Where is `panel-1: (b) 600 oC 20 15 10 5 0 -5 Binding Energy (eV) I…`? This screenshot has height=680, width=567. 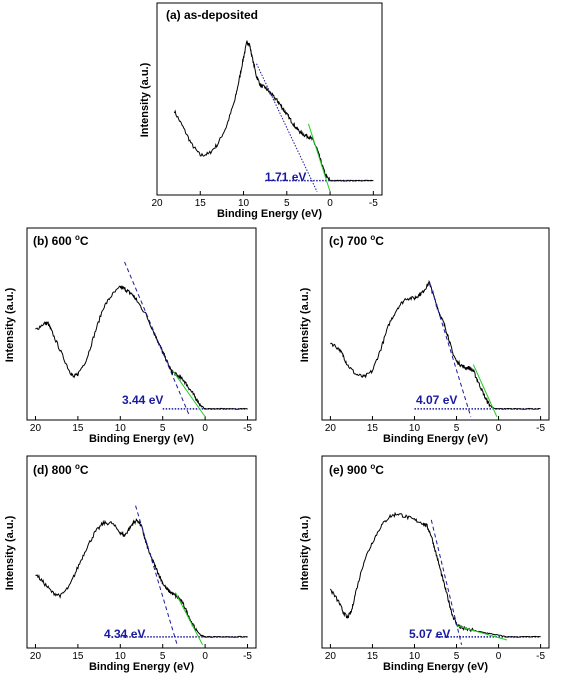 panel-1: (b) 600 oC 20 15 10 5 0 -5 Binding Energy (eV) I… is located at coordinates (130, 336).